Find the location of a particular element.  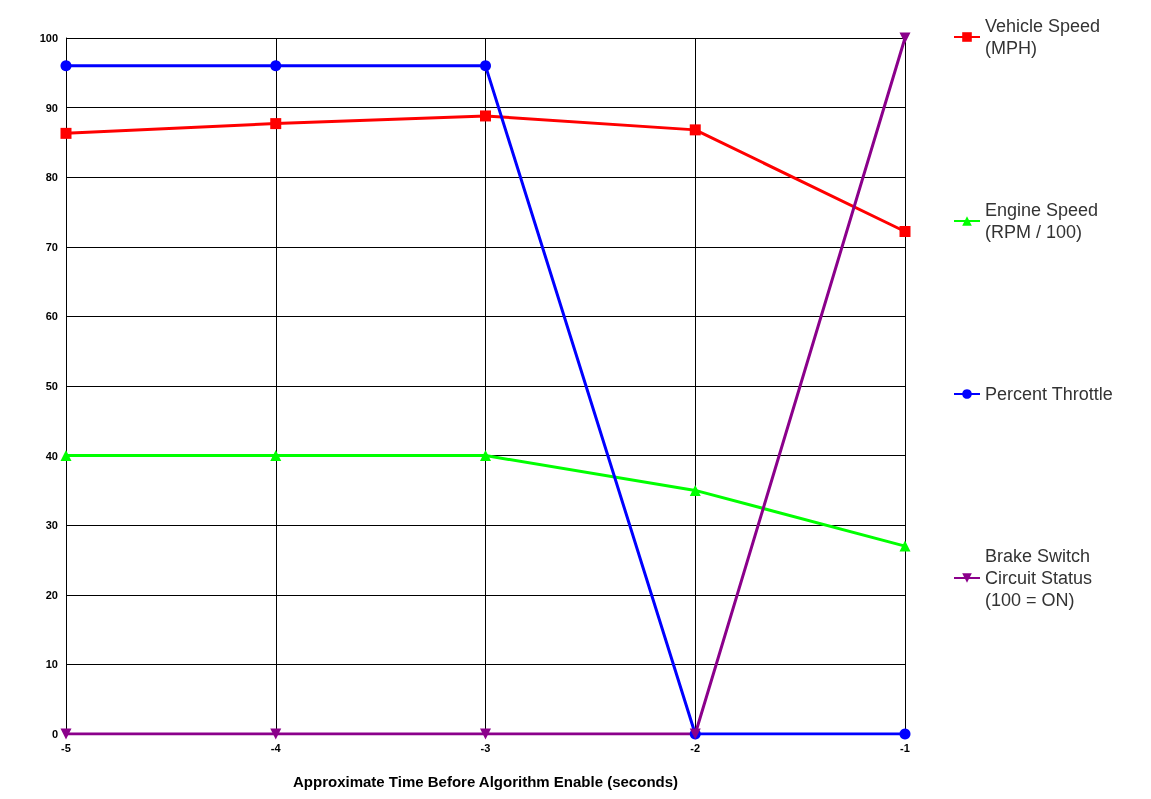

y-tick-label: 0 is located at coordinates (54, 734).